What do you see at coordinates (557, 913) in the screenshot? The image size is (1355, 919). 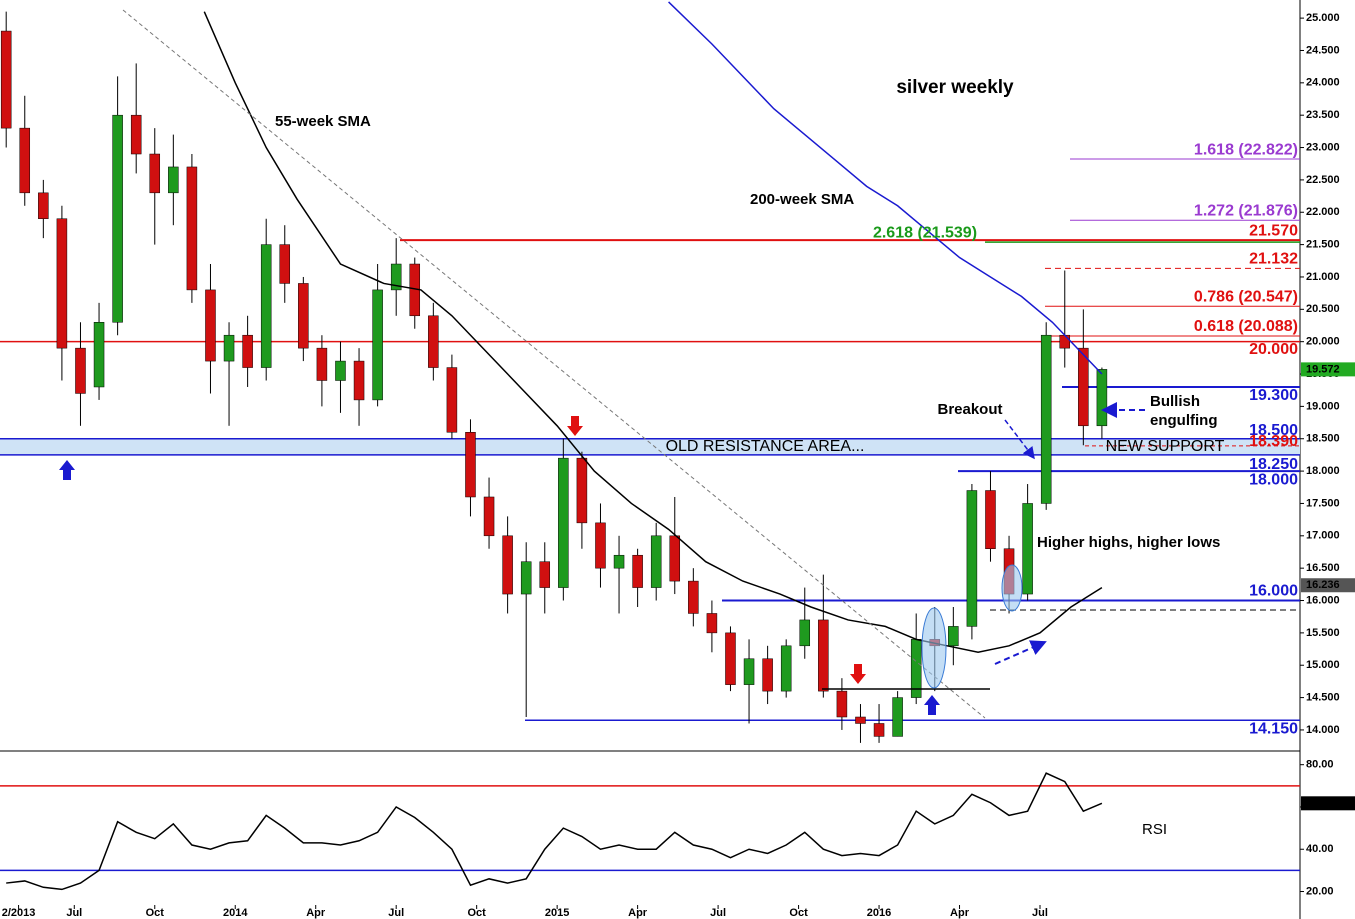 I see `x-tick-label: 2015` at bounding box center [557, 913].